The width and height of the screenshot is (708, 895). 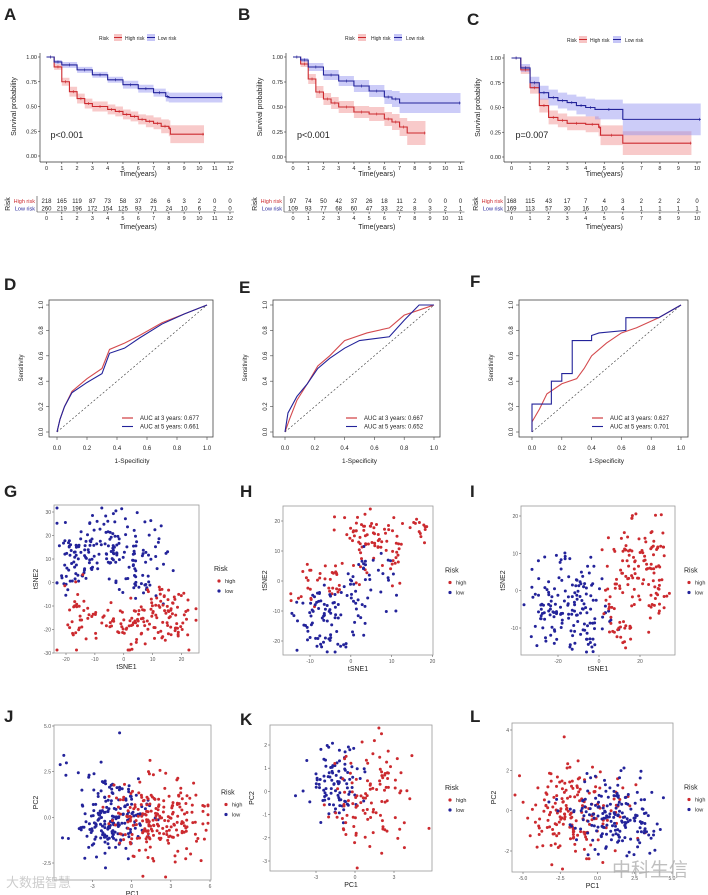 What do you see at coordinates (207, 449) in the screenshot?
I see `x-tick-label: 1.0` at bounding box center [207, 449].